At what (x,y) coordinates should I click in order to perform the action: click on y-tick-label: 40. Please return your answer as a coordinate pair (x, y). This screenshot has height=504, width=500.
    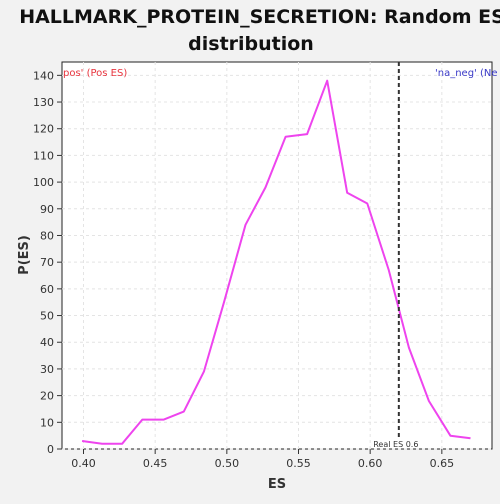
    Looking at the image, I should click on (47, 342).